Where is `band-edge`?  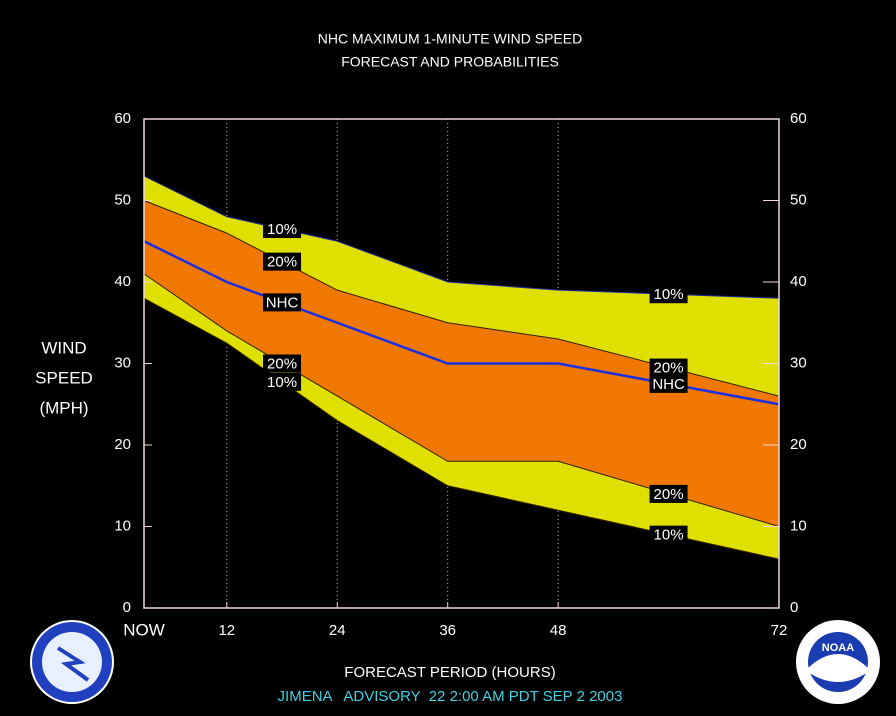
band-edge is located at coordinates (461, 237).